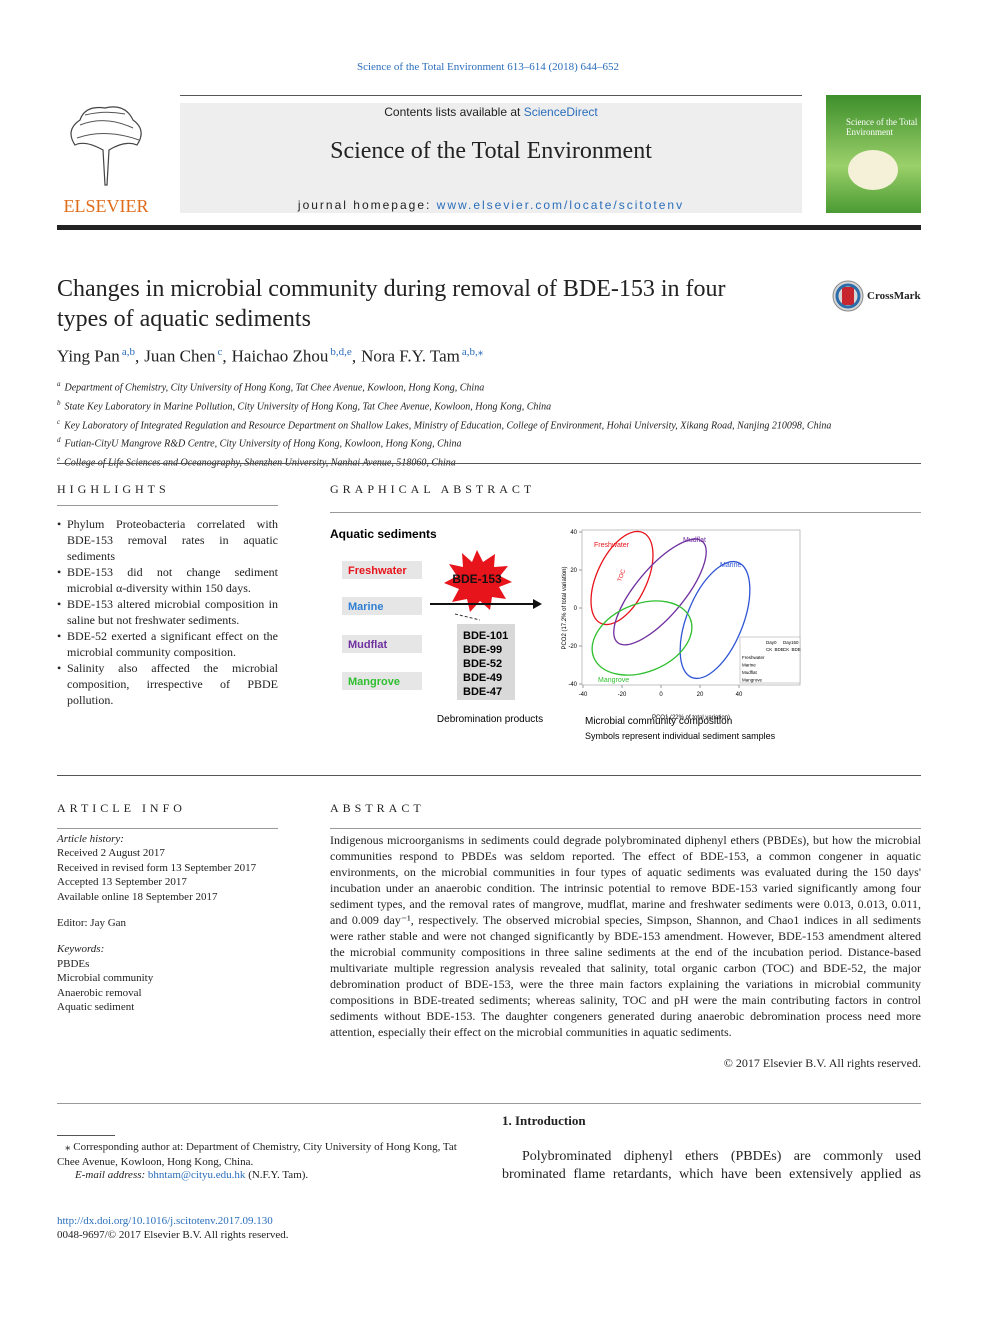 The height and width of the screenshot is (1323, 992). I want to click on author-affil: a,b, so click(128, 352).